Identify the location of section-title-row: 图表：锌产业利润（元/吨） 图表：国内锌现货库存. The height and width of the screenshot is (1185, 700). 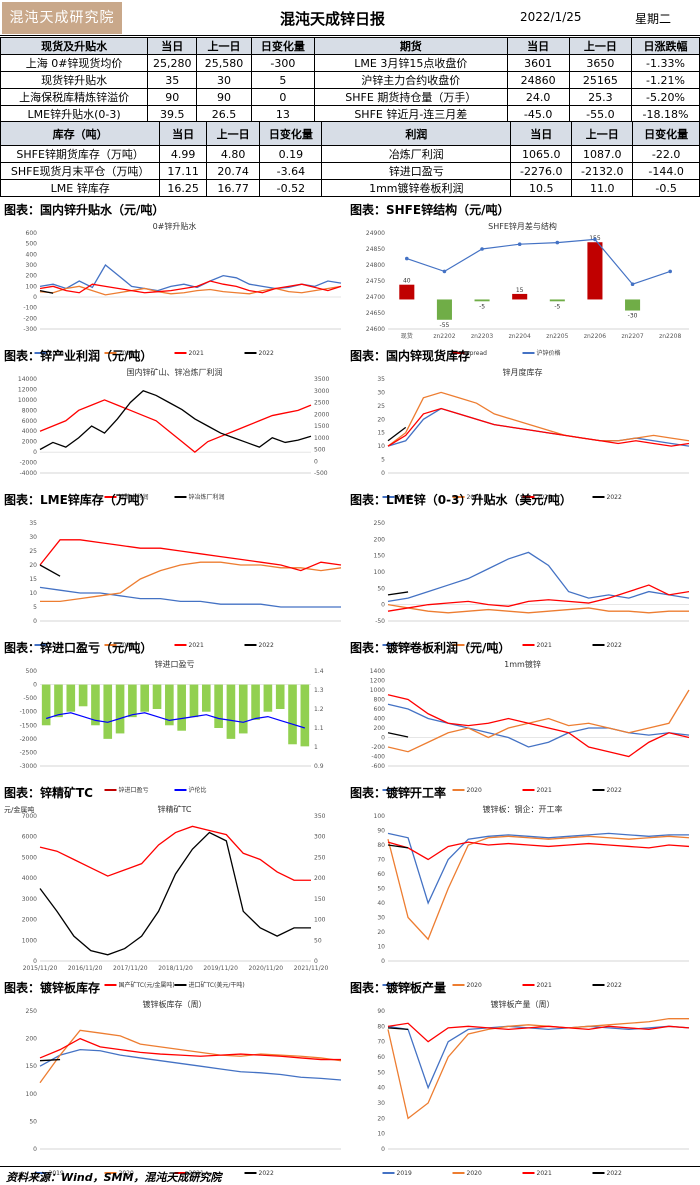
(350, 355).